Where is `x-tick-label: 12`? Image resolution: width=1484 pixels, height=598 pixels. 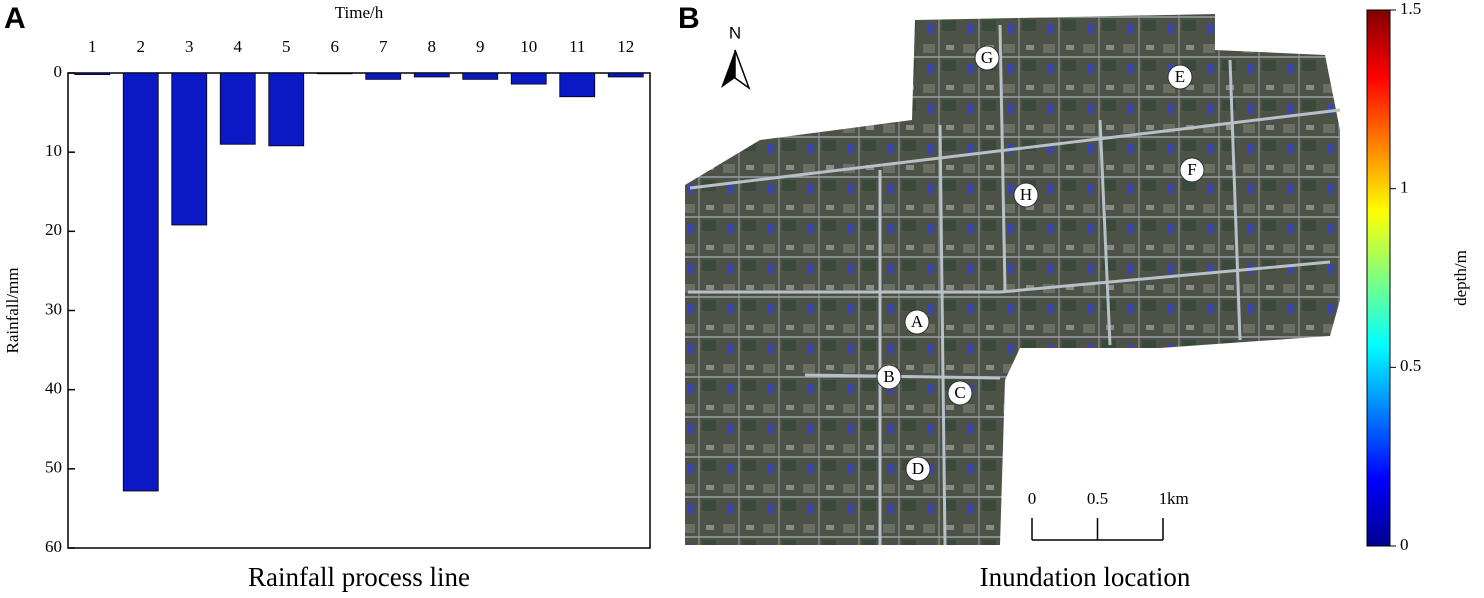
x-tick-label: 12 is located at coordinates (625, 46).